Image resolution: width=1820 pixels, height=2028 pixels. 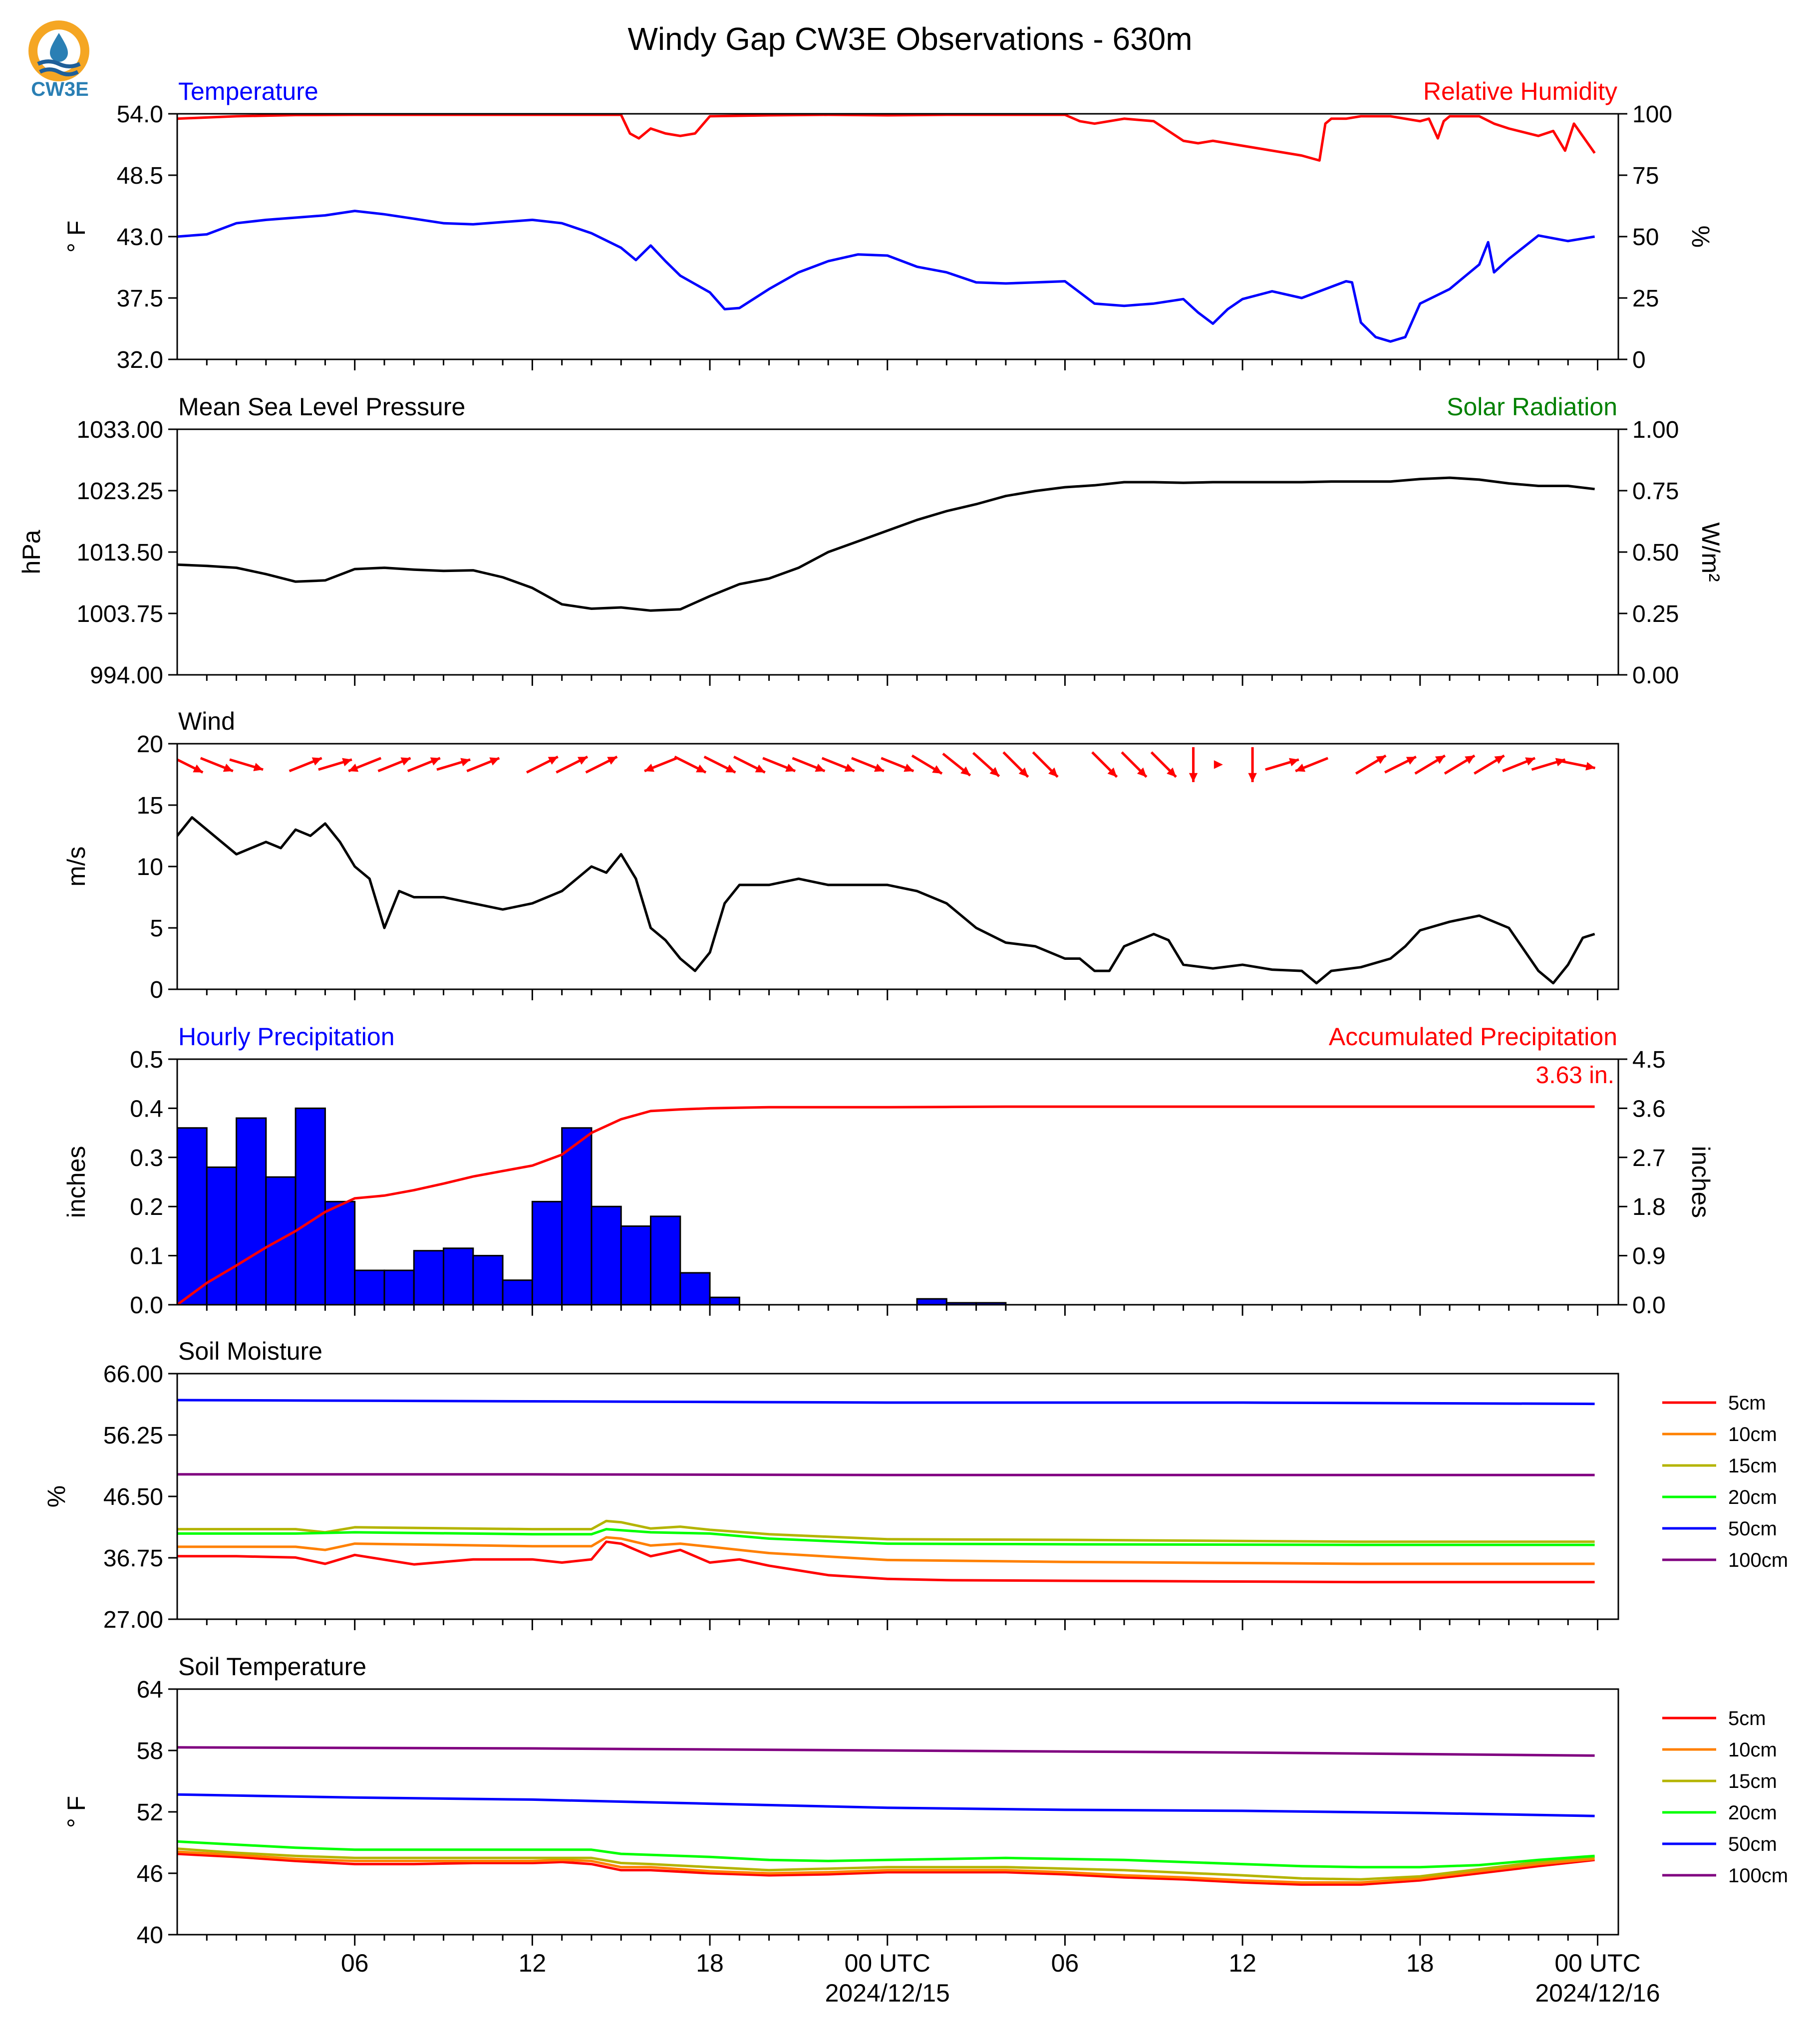 I want to click on x-tick-label: 06, so click(x=355, y=1963).